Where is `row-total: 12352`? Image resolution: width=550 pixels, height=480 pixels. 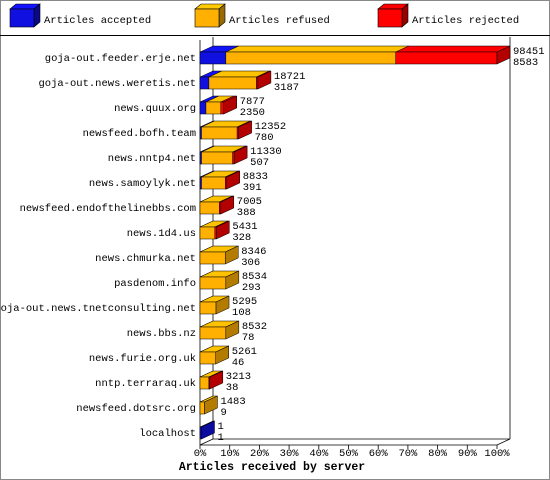
row-total: 12352 is located at coordinates (271, 127).